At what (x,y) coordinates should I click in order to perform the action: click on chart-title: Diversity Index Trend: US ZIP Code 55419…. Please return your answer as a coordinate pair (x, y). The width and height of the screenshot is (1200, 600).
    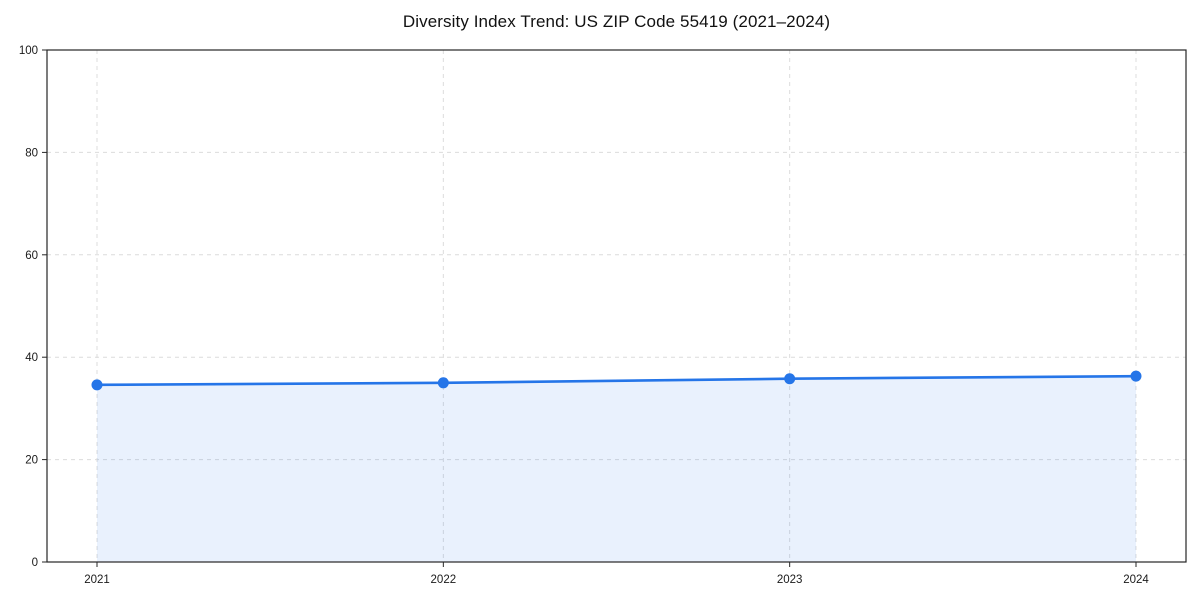
    Looking at the image, I should click on (616, 21).